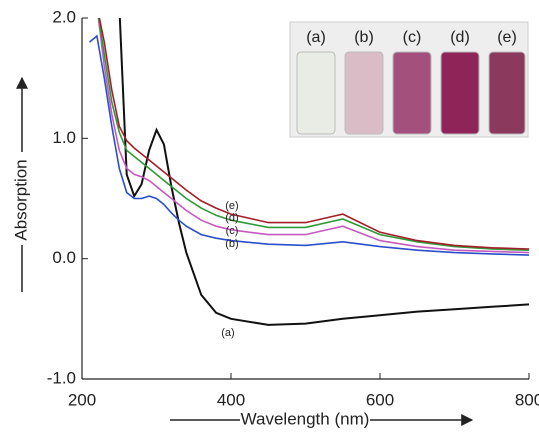  What do you see at coordinates (82, 399) in the screenshot?
I see `x-tick-label: 200` at bounding box center [82, 399].